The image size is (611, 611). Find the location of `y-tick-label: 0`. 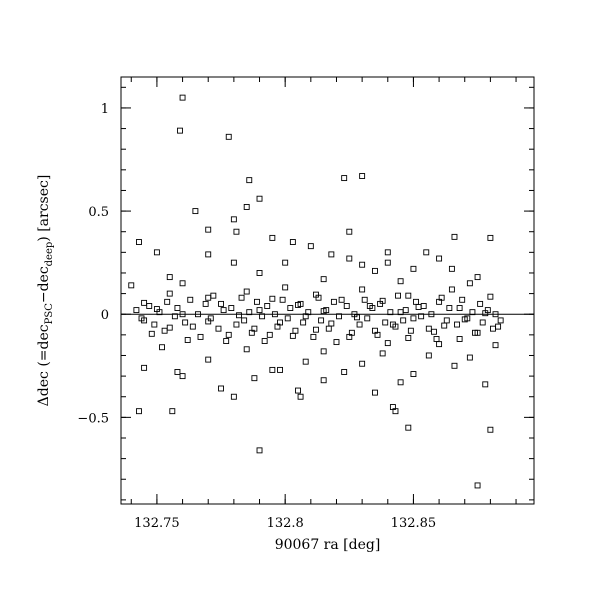

y-tick-label: 0 is located at coordinates (105, 315).